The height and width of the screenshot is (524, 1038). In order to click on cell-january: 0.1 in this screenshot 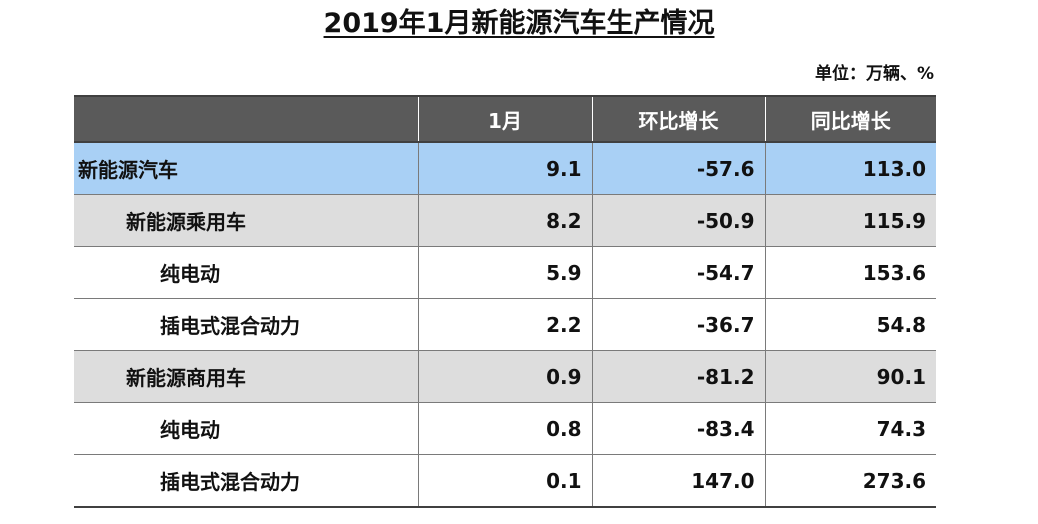, I will do `click(504, 481)`.